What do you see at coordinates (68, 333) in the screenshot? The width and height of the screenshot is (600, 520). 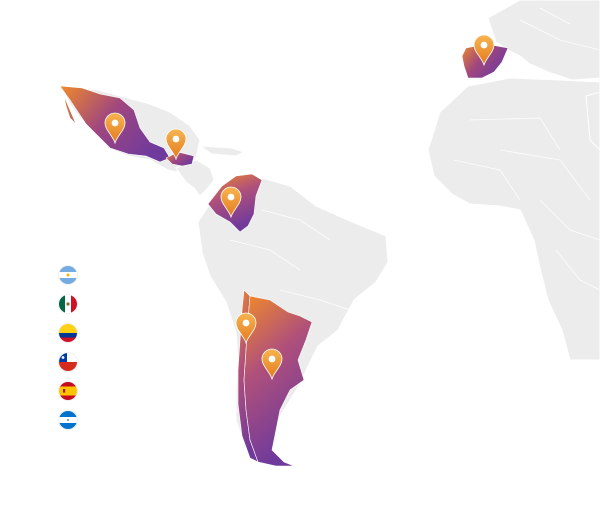 I see `colombia-flag-icon` at bounding box center [68, 333].